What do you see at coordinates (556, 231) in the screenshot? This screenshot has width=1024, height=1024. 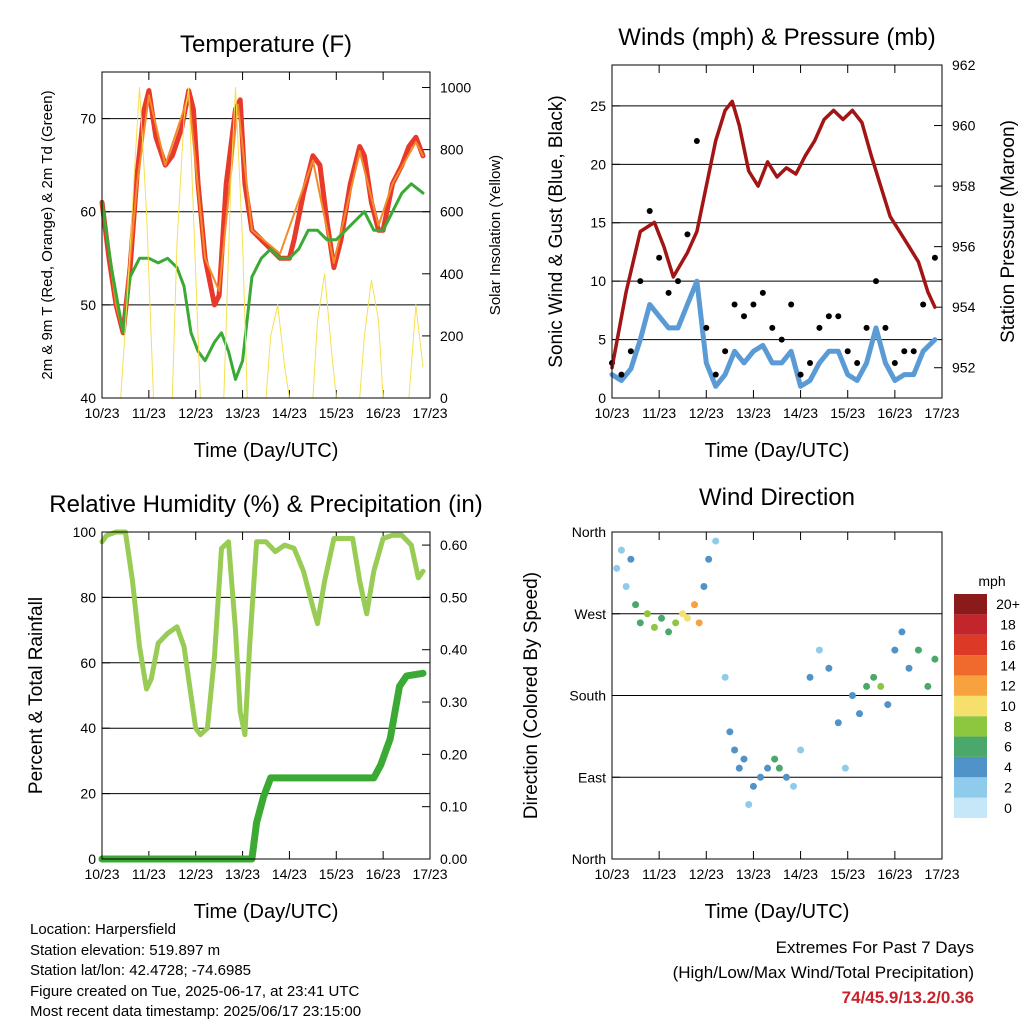 I see `y-axis-label: Sonic Wind & Gust (Blue, Black)` at bounding box center [556, 231].